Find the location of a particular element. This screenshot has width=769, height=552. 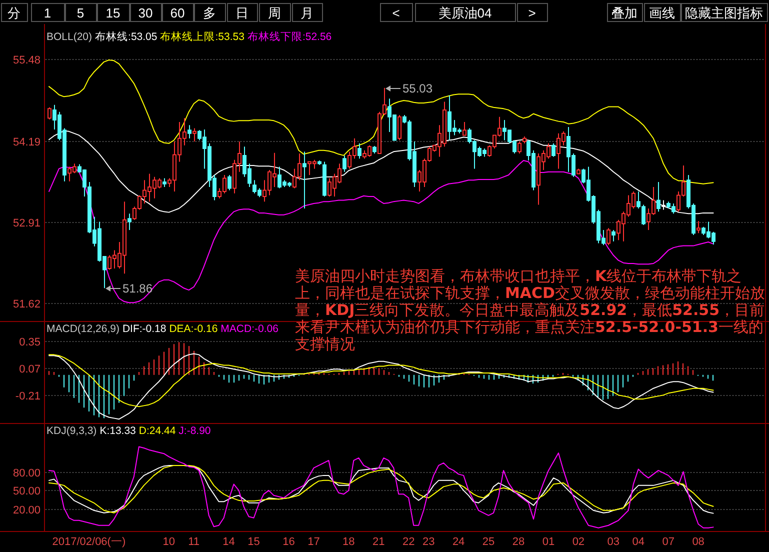

button: 月 is located at coordinates (307, 12).